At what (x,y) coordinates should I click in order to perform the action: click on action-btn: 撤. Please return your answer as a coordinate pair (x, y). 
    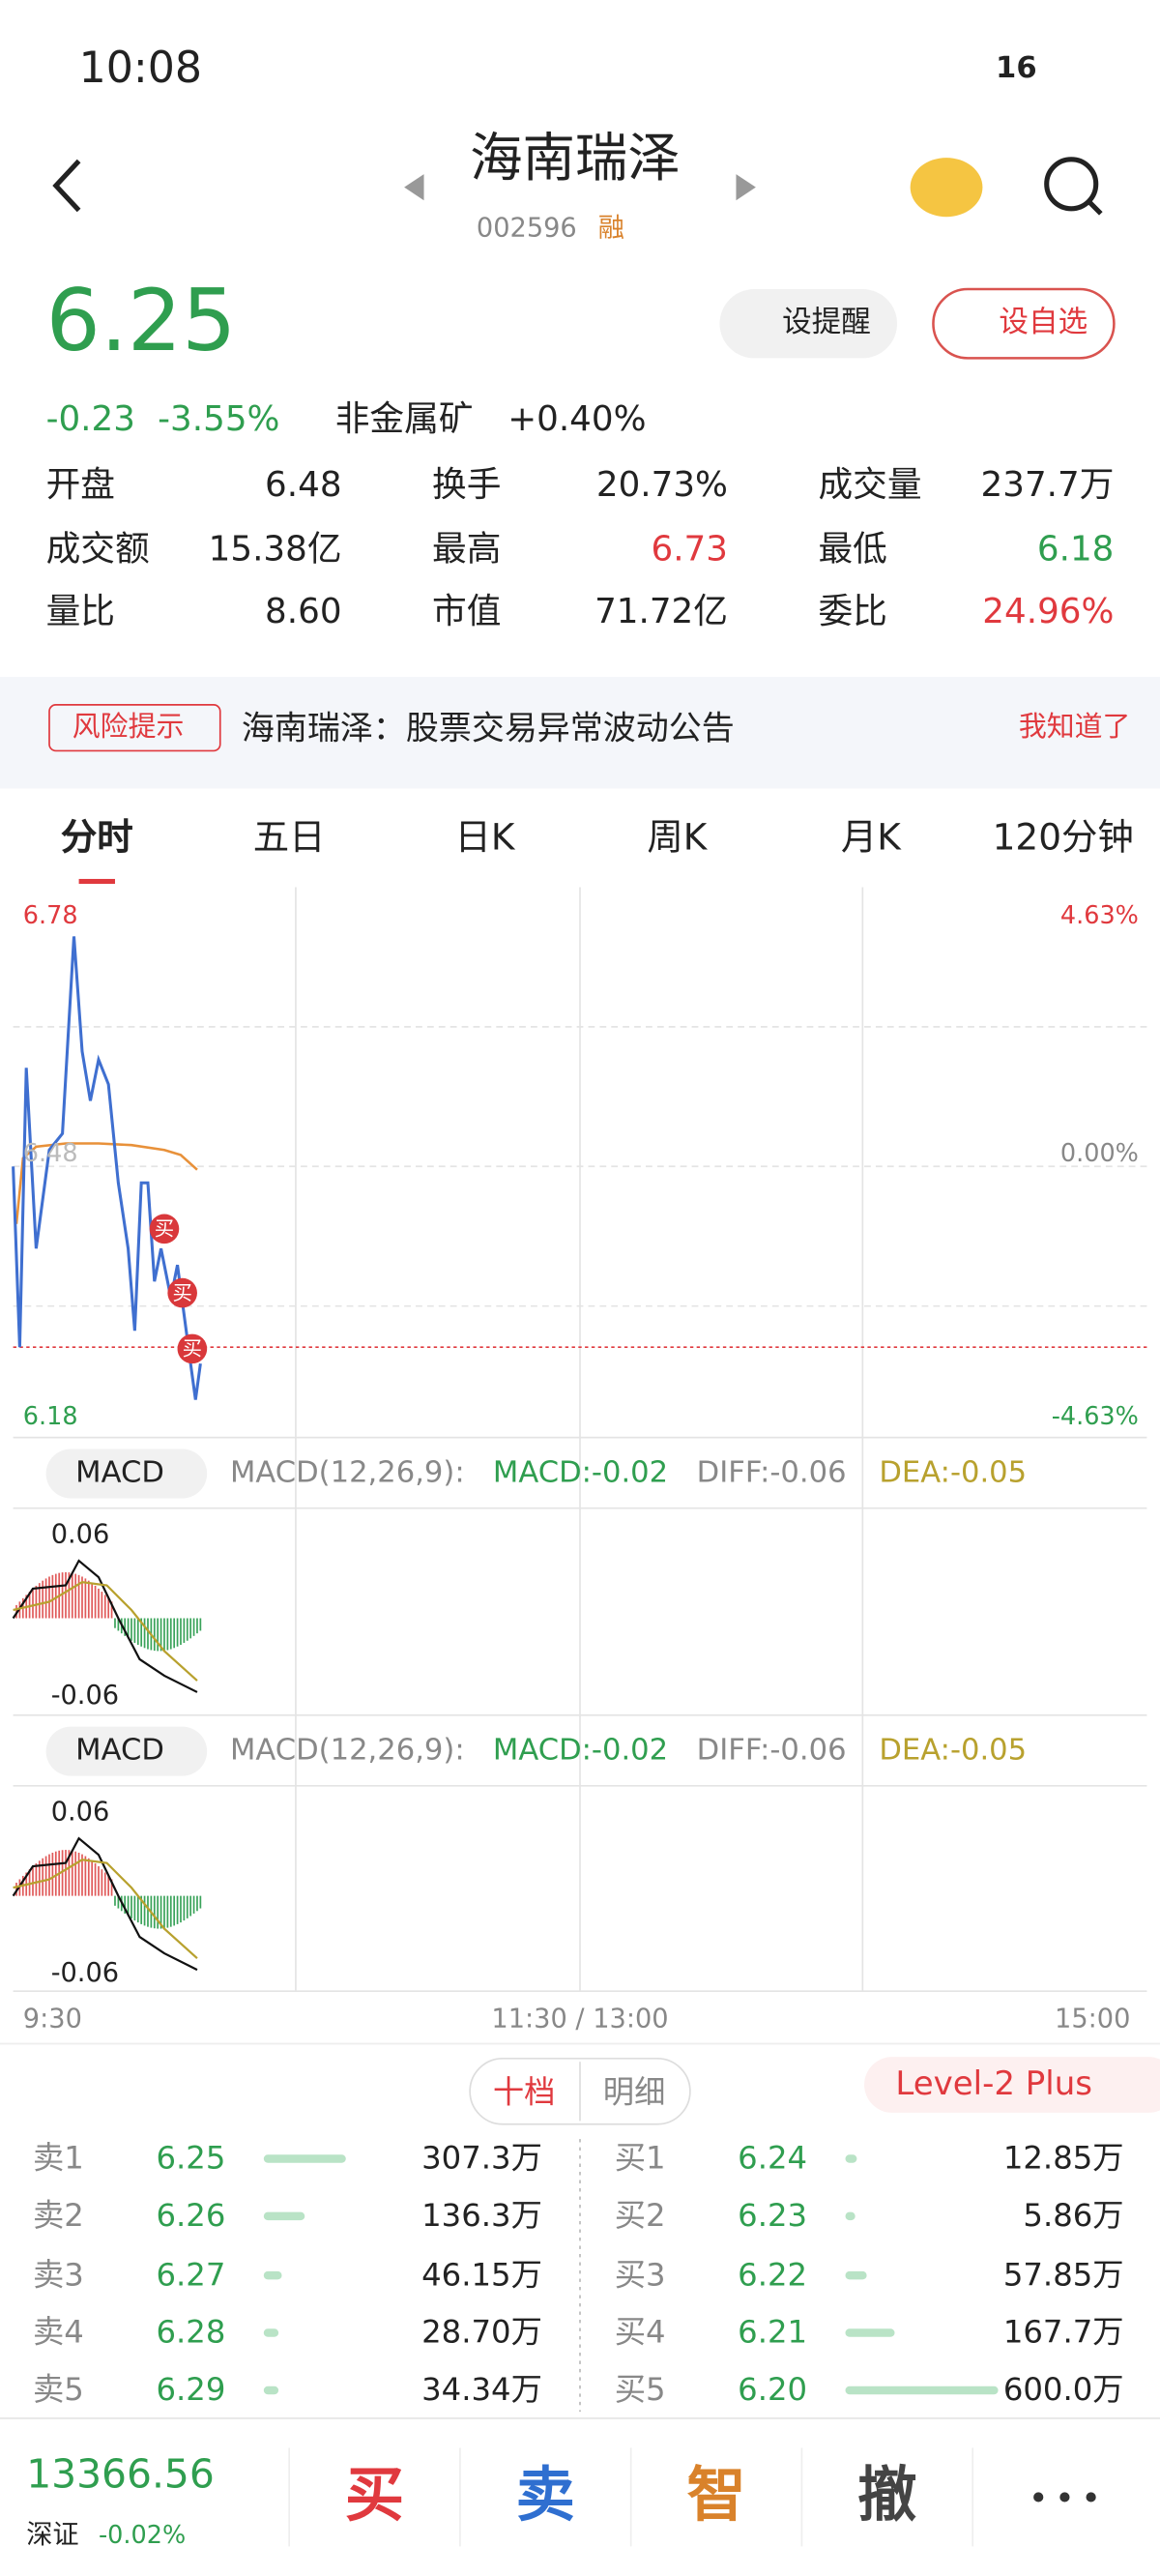
    Looking at the image, I should click on (887, 2496).